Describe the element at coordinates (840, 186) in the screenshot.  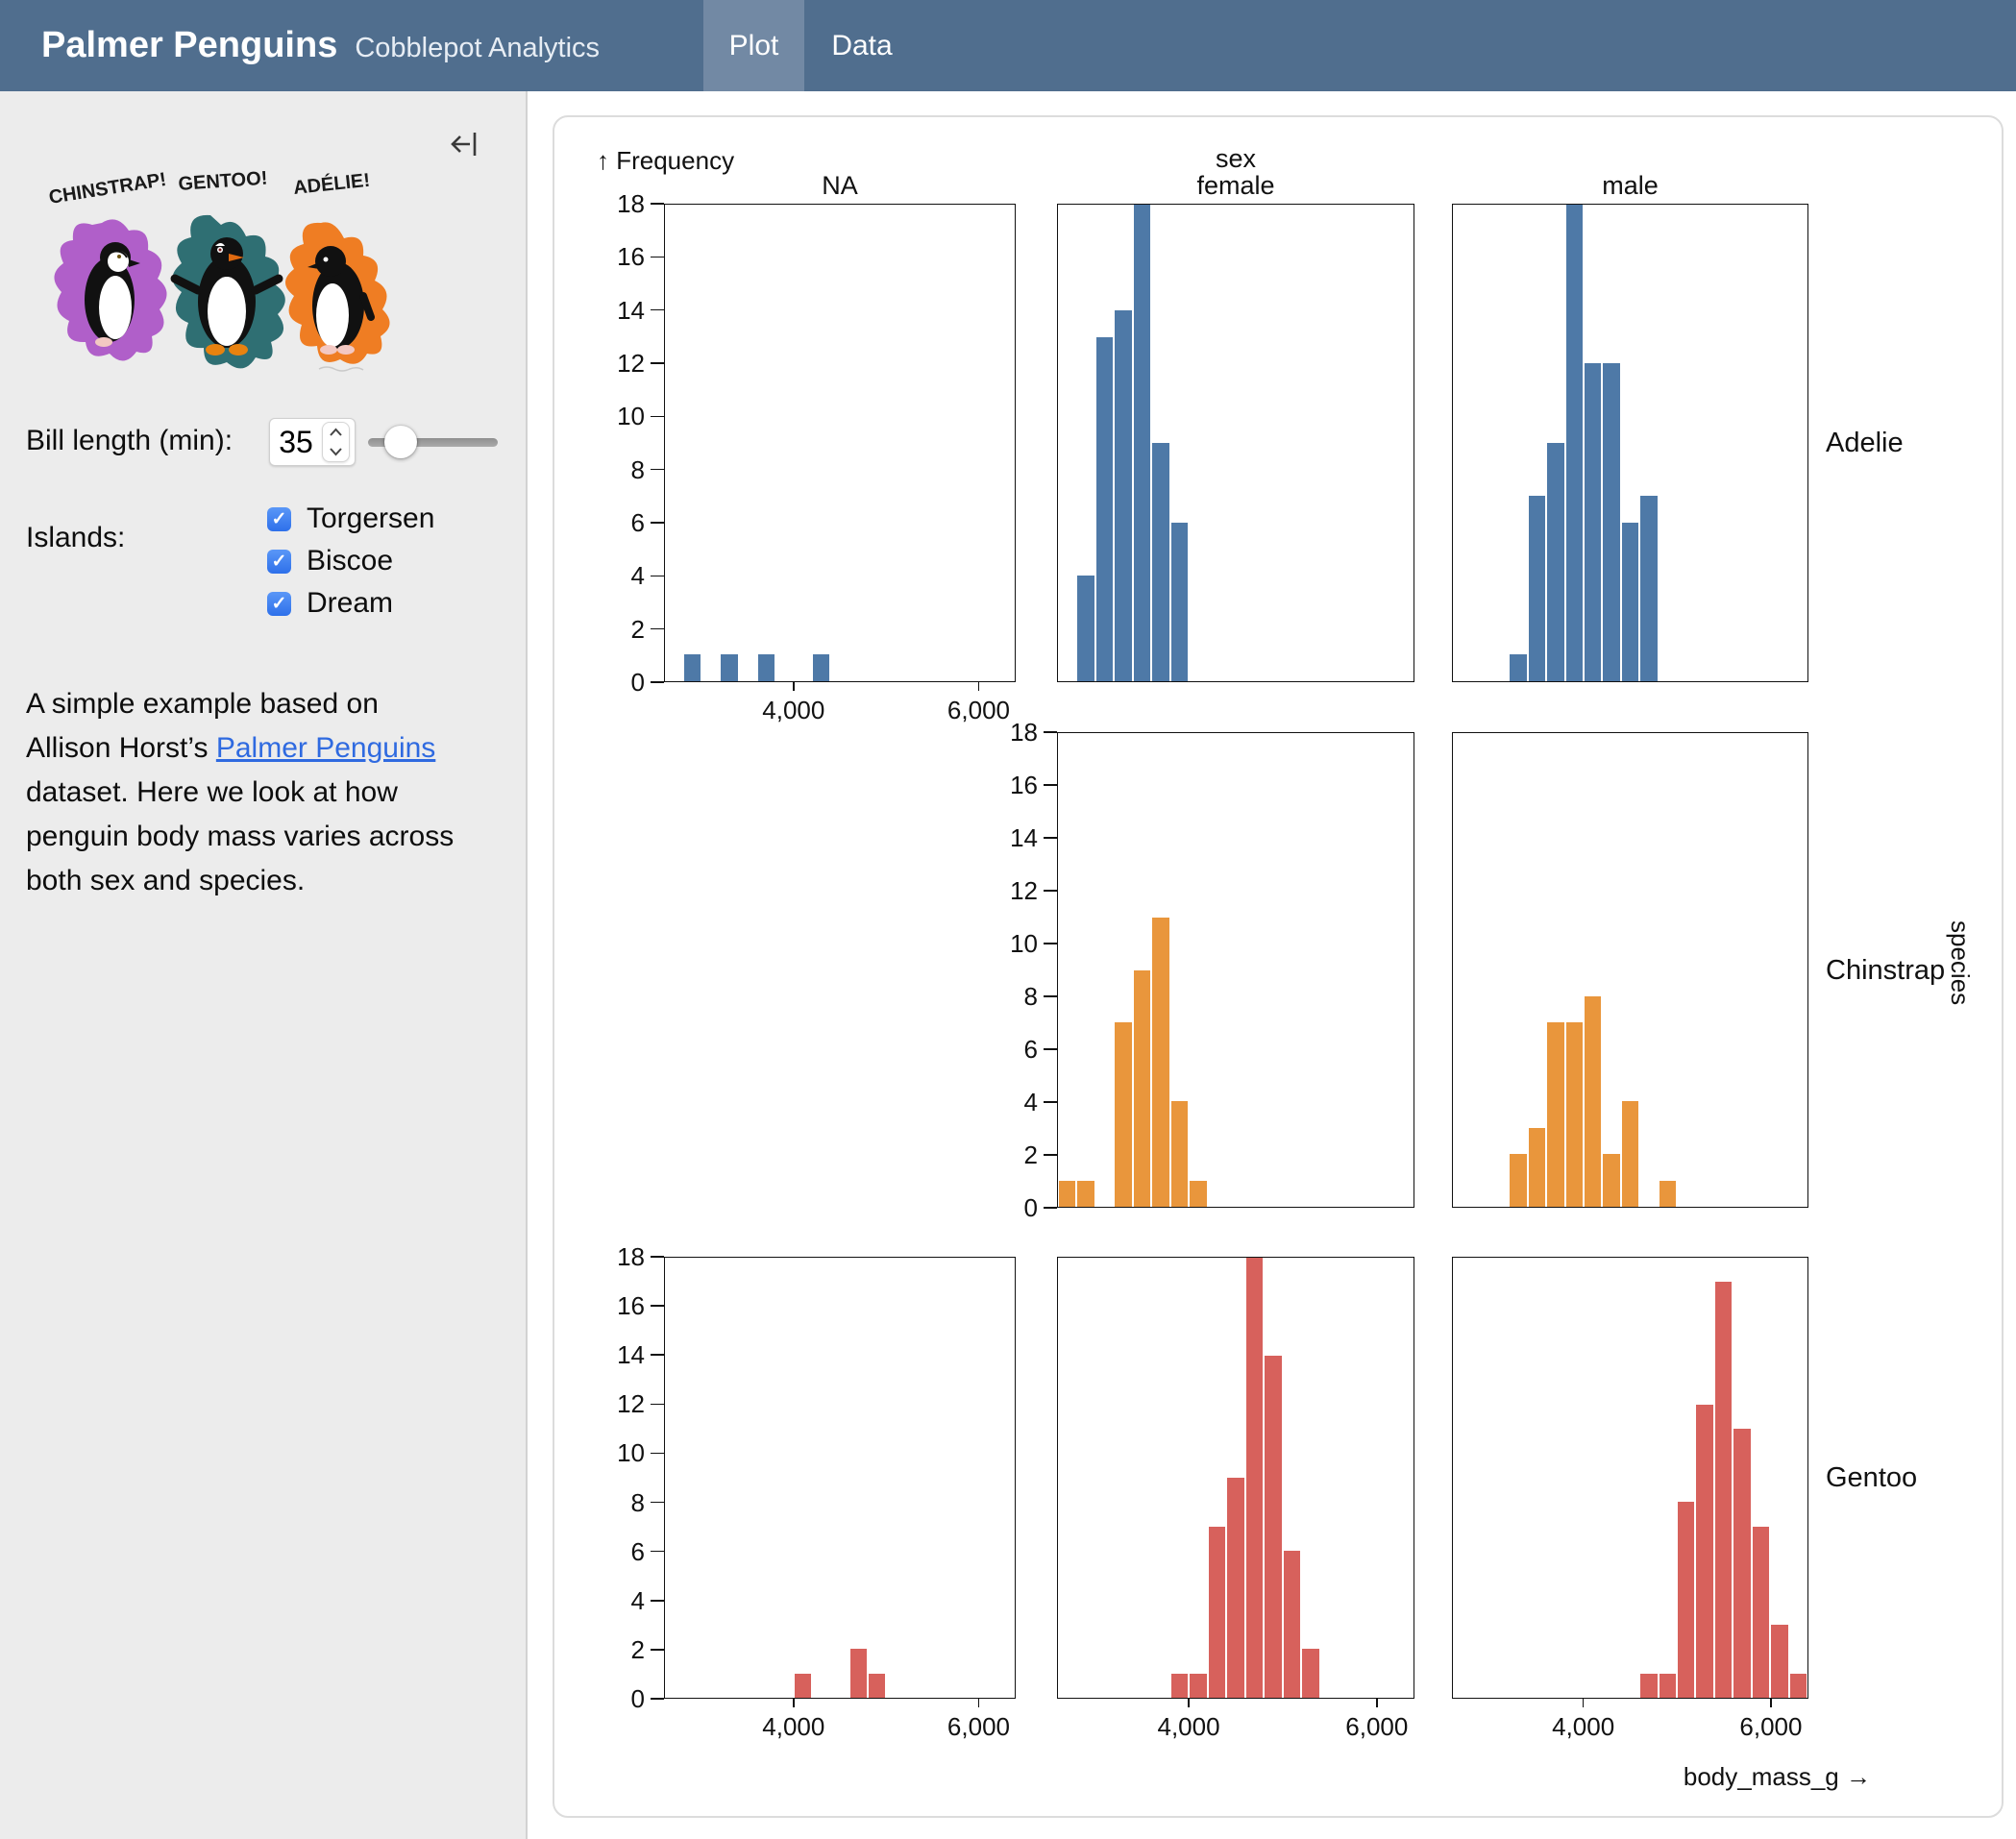
I see `facet-col-header-NA: NA` at that location.